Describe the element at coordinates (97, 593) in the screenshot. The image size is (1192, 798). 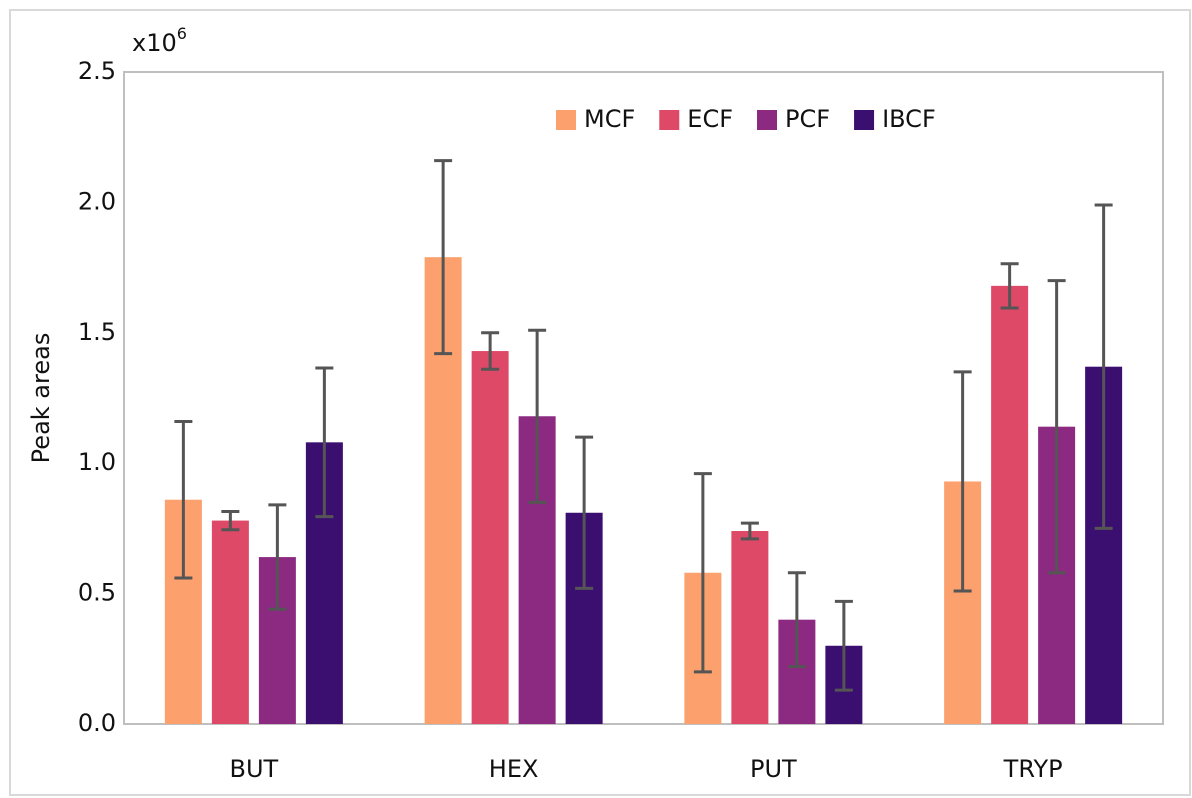
I see `y-tick-label: 0.5` at that location.